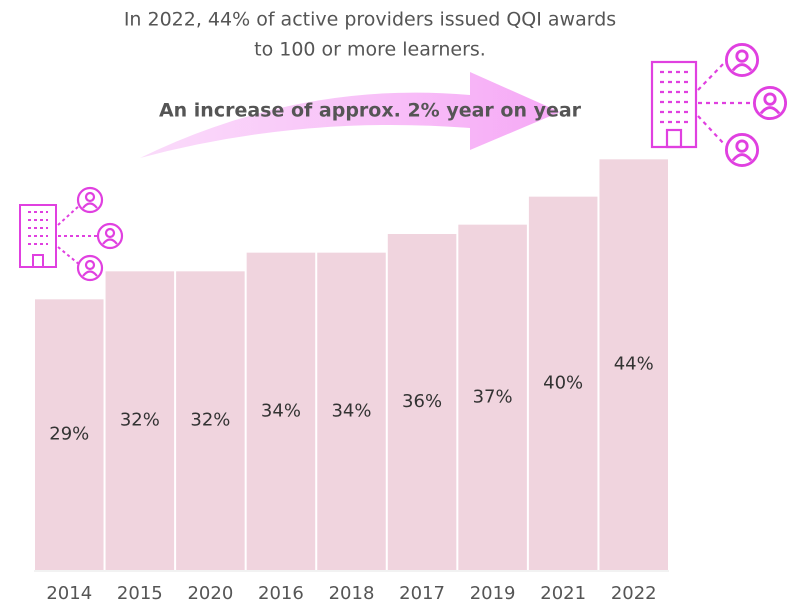 The height and width of the screenshot is (604, 787). Describe the element at coordinates (352, 593) in the screenshot. I see `x-tick-label: 2018` at that location.